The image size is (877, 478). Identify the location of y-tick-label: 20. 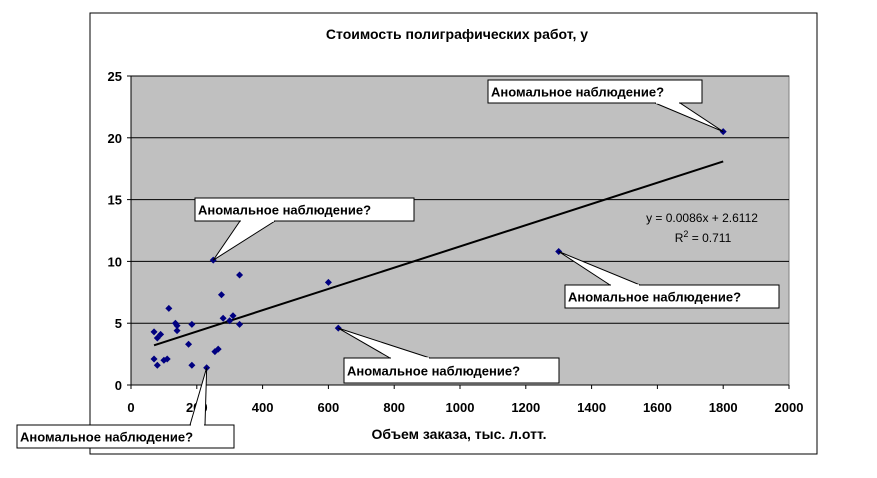
(115, 138).